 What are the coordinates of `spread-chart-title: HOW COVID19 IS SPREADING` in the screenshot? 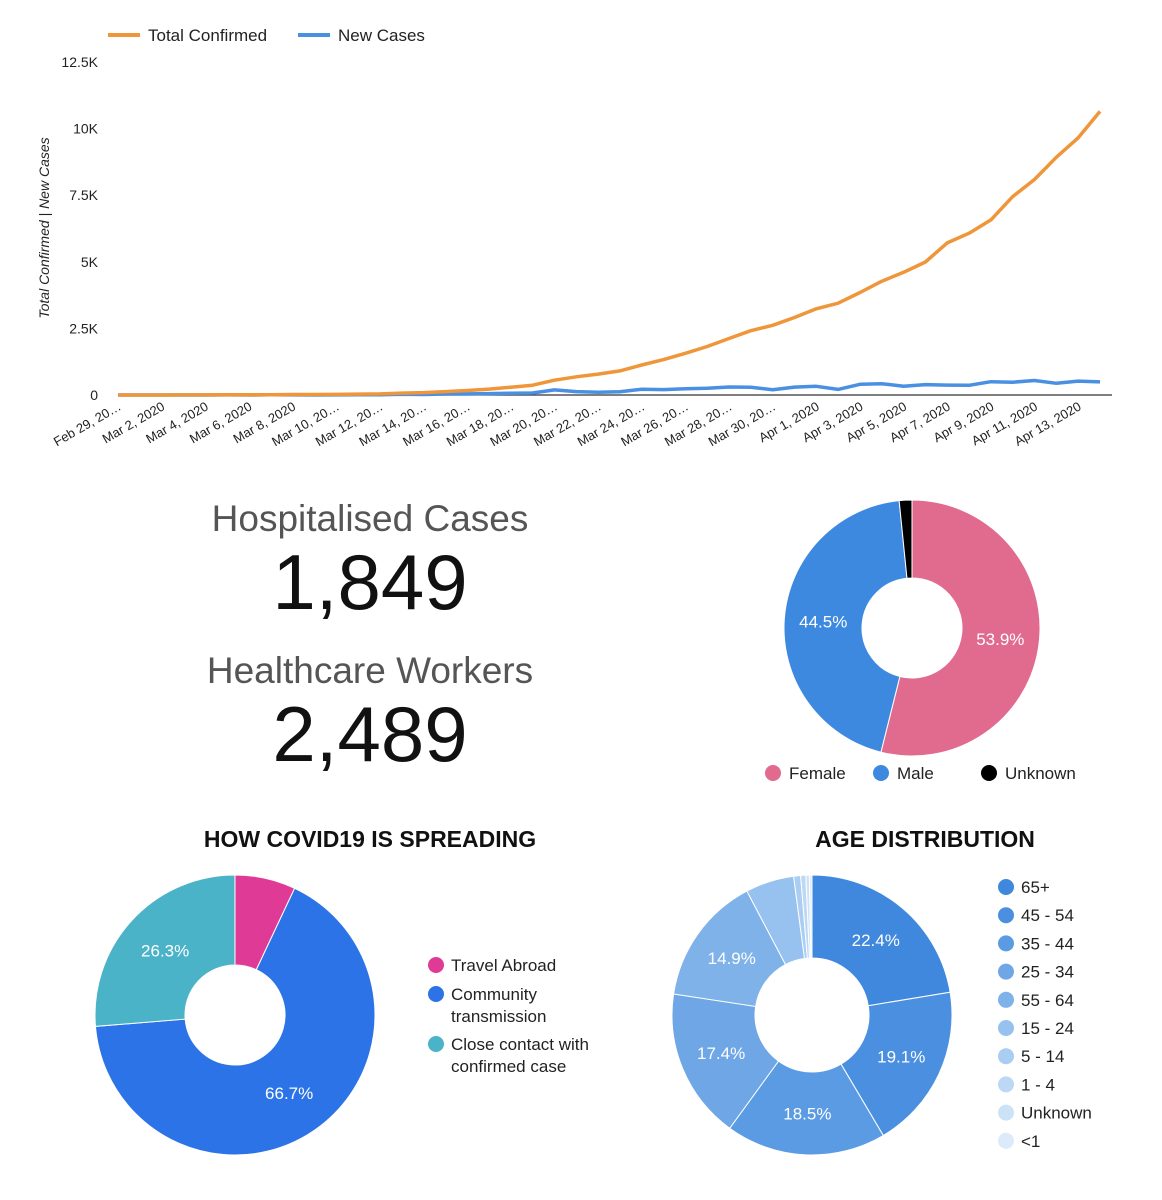 It's located at (370, 839).